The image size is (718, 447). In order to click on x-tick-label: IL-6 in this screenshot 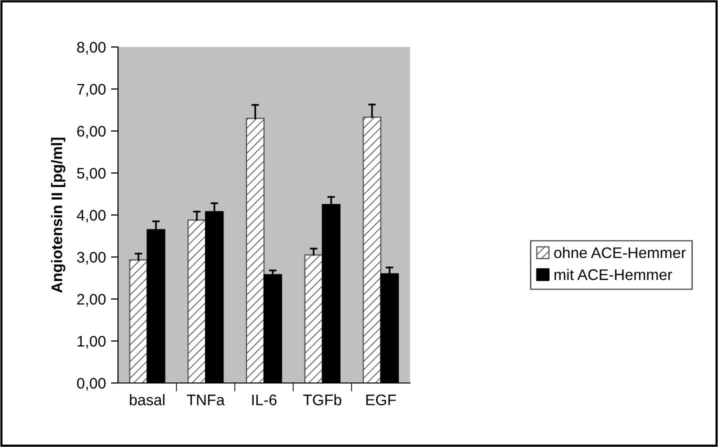, I will do `click(264, 400)`.